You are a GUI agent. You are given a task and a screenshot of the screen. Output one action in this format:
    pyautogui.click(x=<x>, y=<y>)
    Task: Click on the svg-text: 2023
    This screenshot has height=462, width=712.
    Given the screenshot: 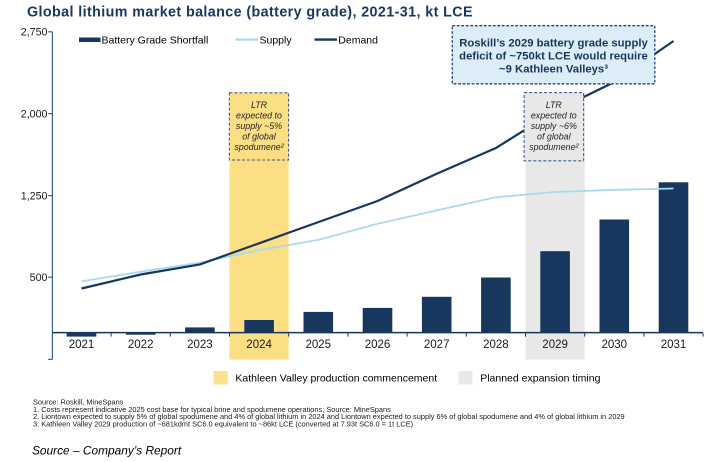 What is the action you would take?
    pyautogui.click(x=200, y=345)
    